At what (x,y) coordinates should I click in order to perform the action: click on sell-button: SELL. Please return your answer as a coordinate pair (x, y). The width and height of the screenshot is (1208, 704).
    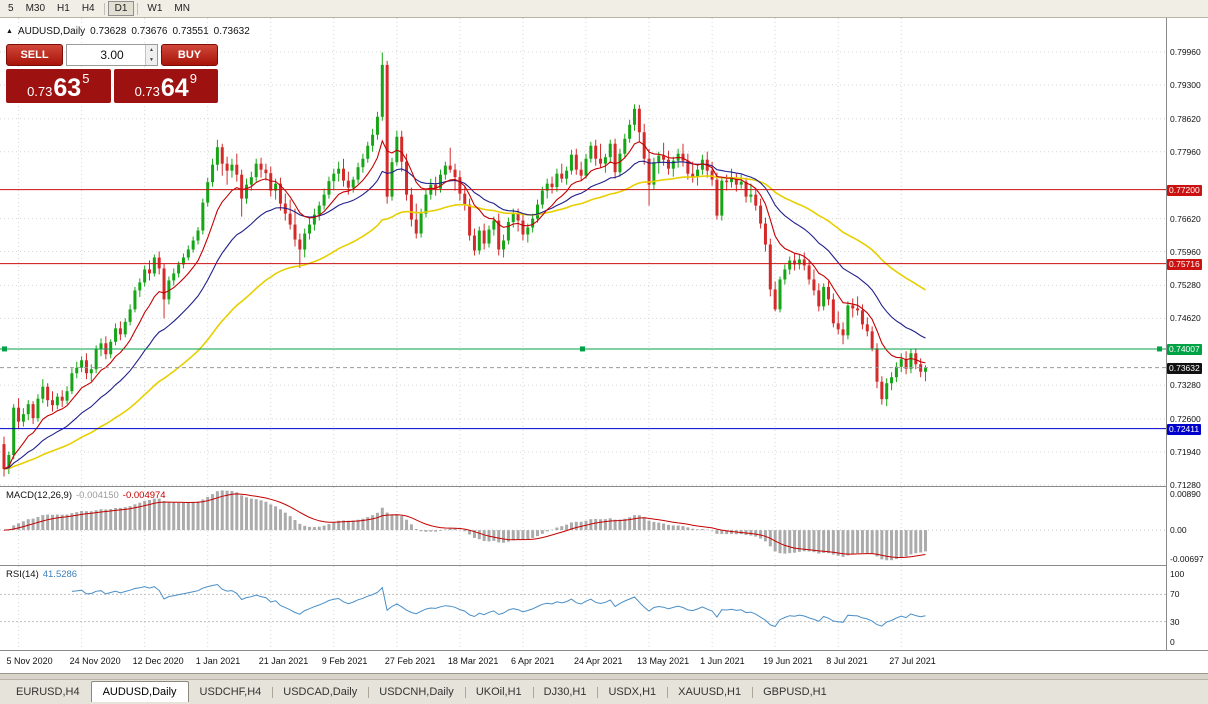
    Looking at the image, I should click on (34, 55).